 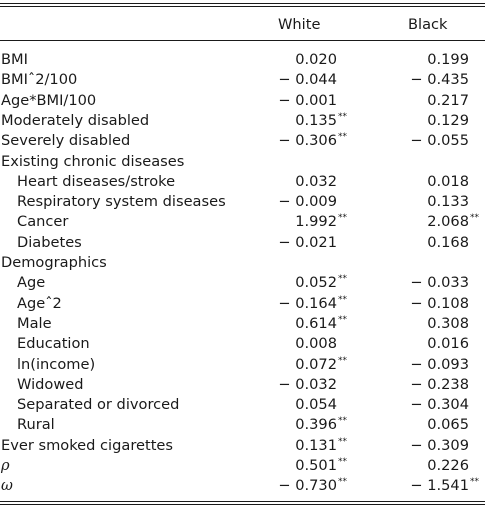 I want to click on value-black-number: 0.018, so click(x=448, y=181).